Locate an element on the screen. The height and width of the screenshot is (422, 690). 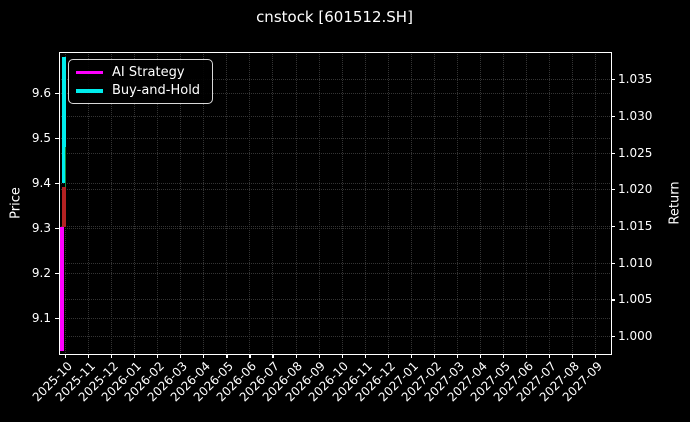
return-tick-label: 1.000 is located at coordinates (635, 336).